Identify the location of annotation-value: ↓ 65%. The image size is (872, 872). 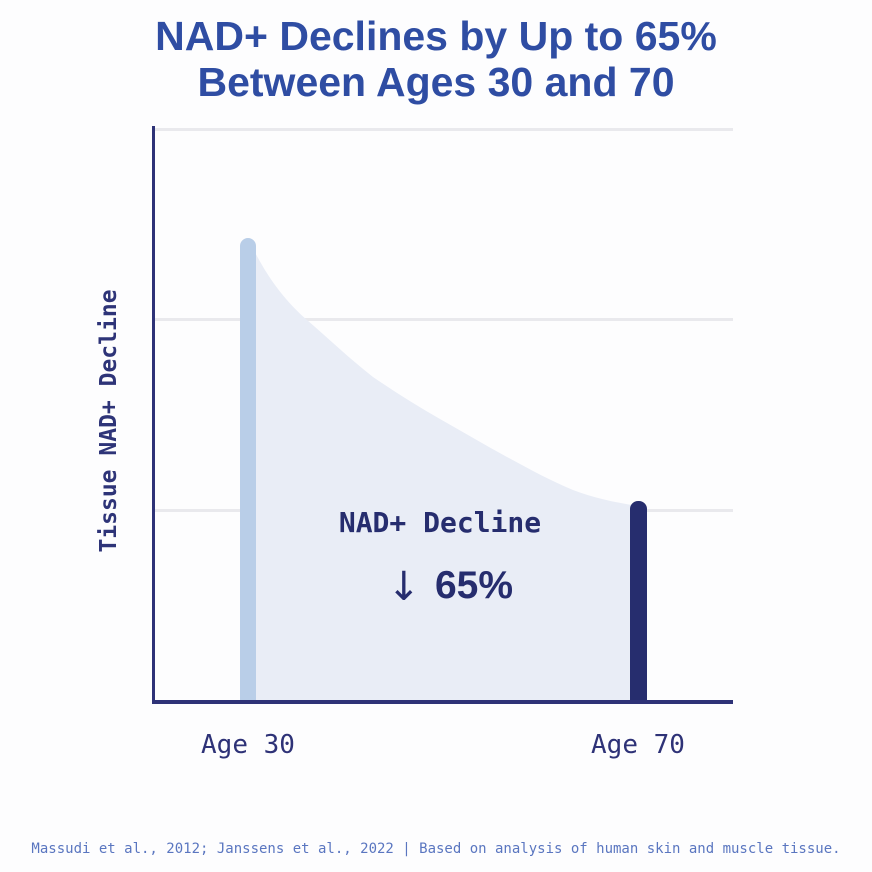
(450, 587).